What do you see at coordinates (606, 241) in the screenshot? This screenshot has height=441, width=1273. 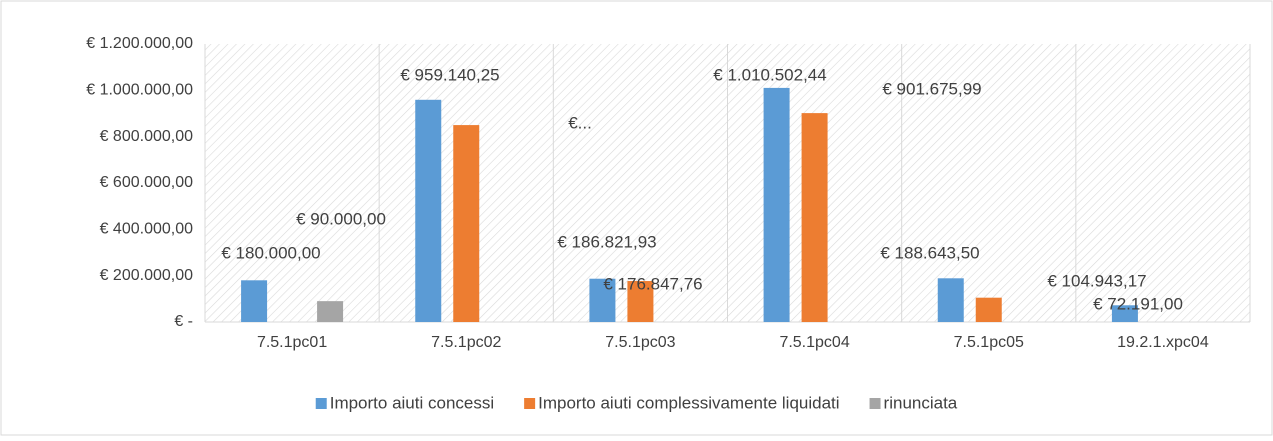 I see `data-label: € 186.821,93` at bounding box center [606, 241].